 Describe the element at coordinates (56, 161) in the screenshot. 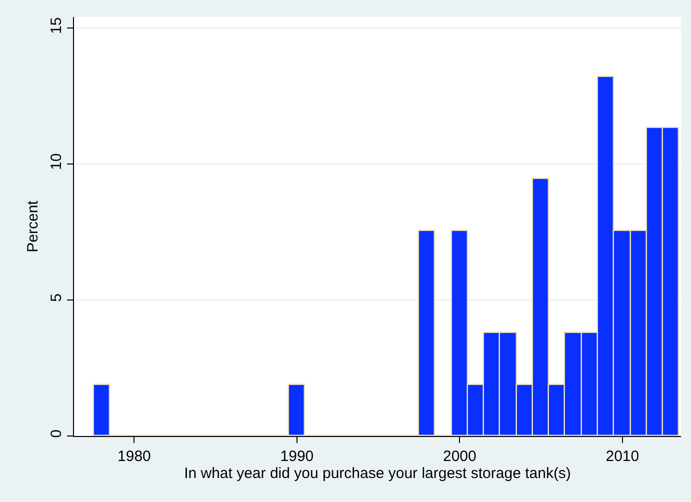

I see `y-tick-label: 10` at that location.